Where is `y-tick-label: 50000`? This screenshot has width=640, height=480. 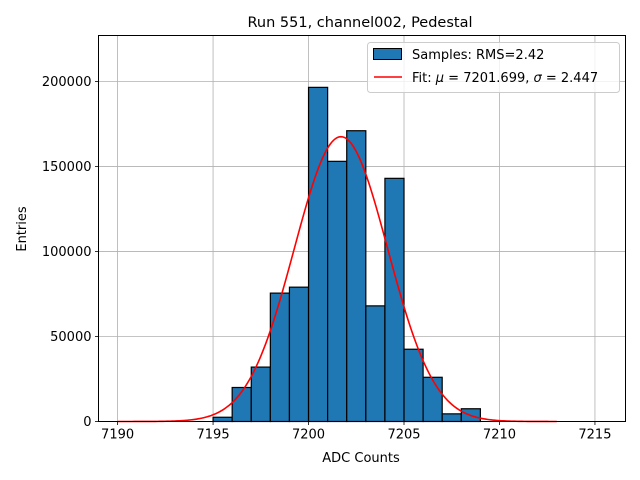 y-tick-label: 50000 is located at coordinates (70, 337).